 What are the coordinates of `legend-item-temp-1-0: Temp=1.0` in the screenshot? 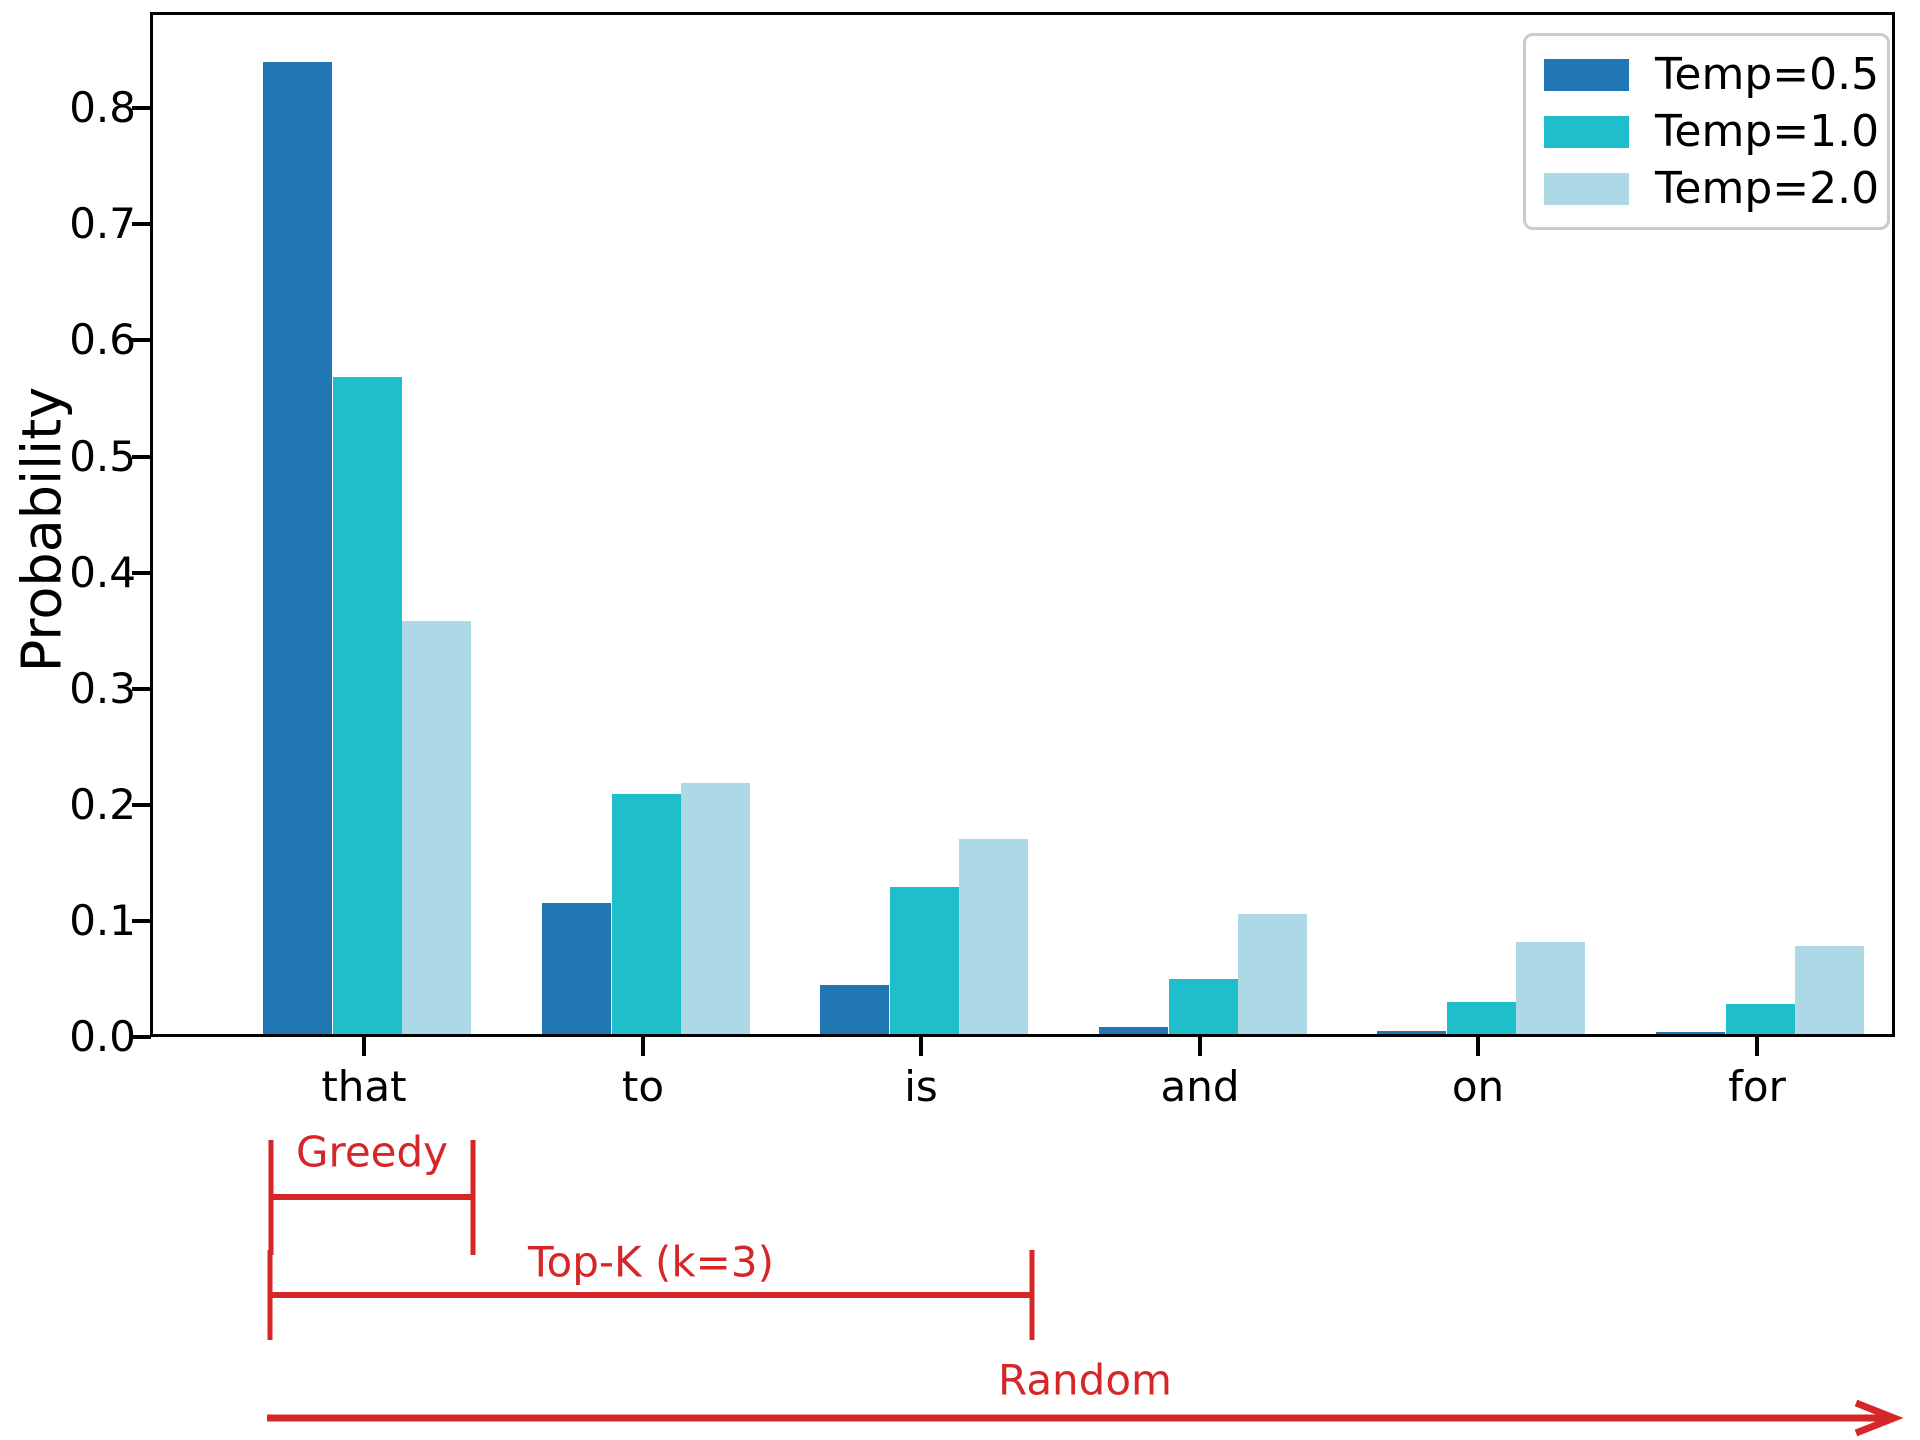 It's located at (1711, 131).